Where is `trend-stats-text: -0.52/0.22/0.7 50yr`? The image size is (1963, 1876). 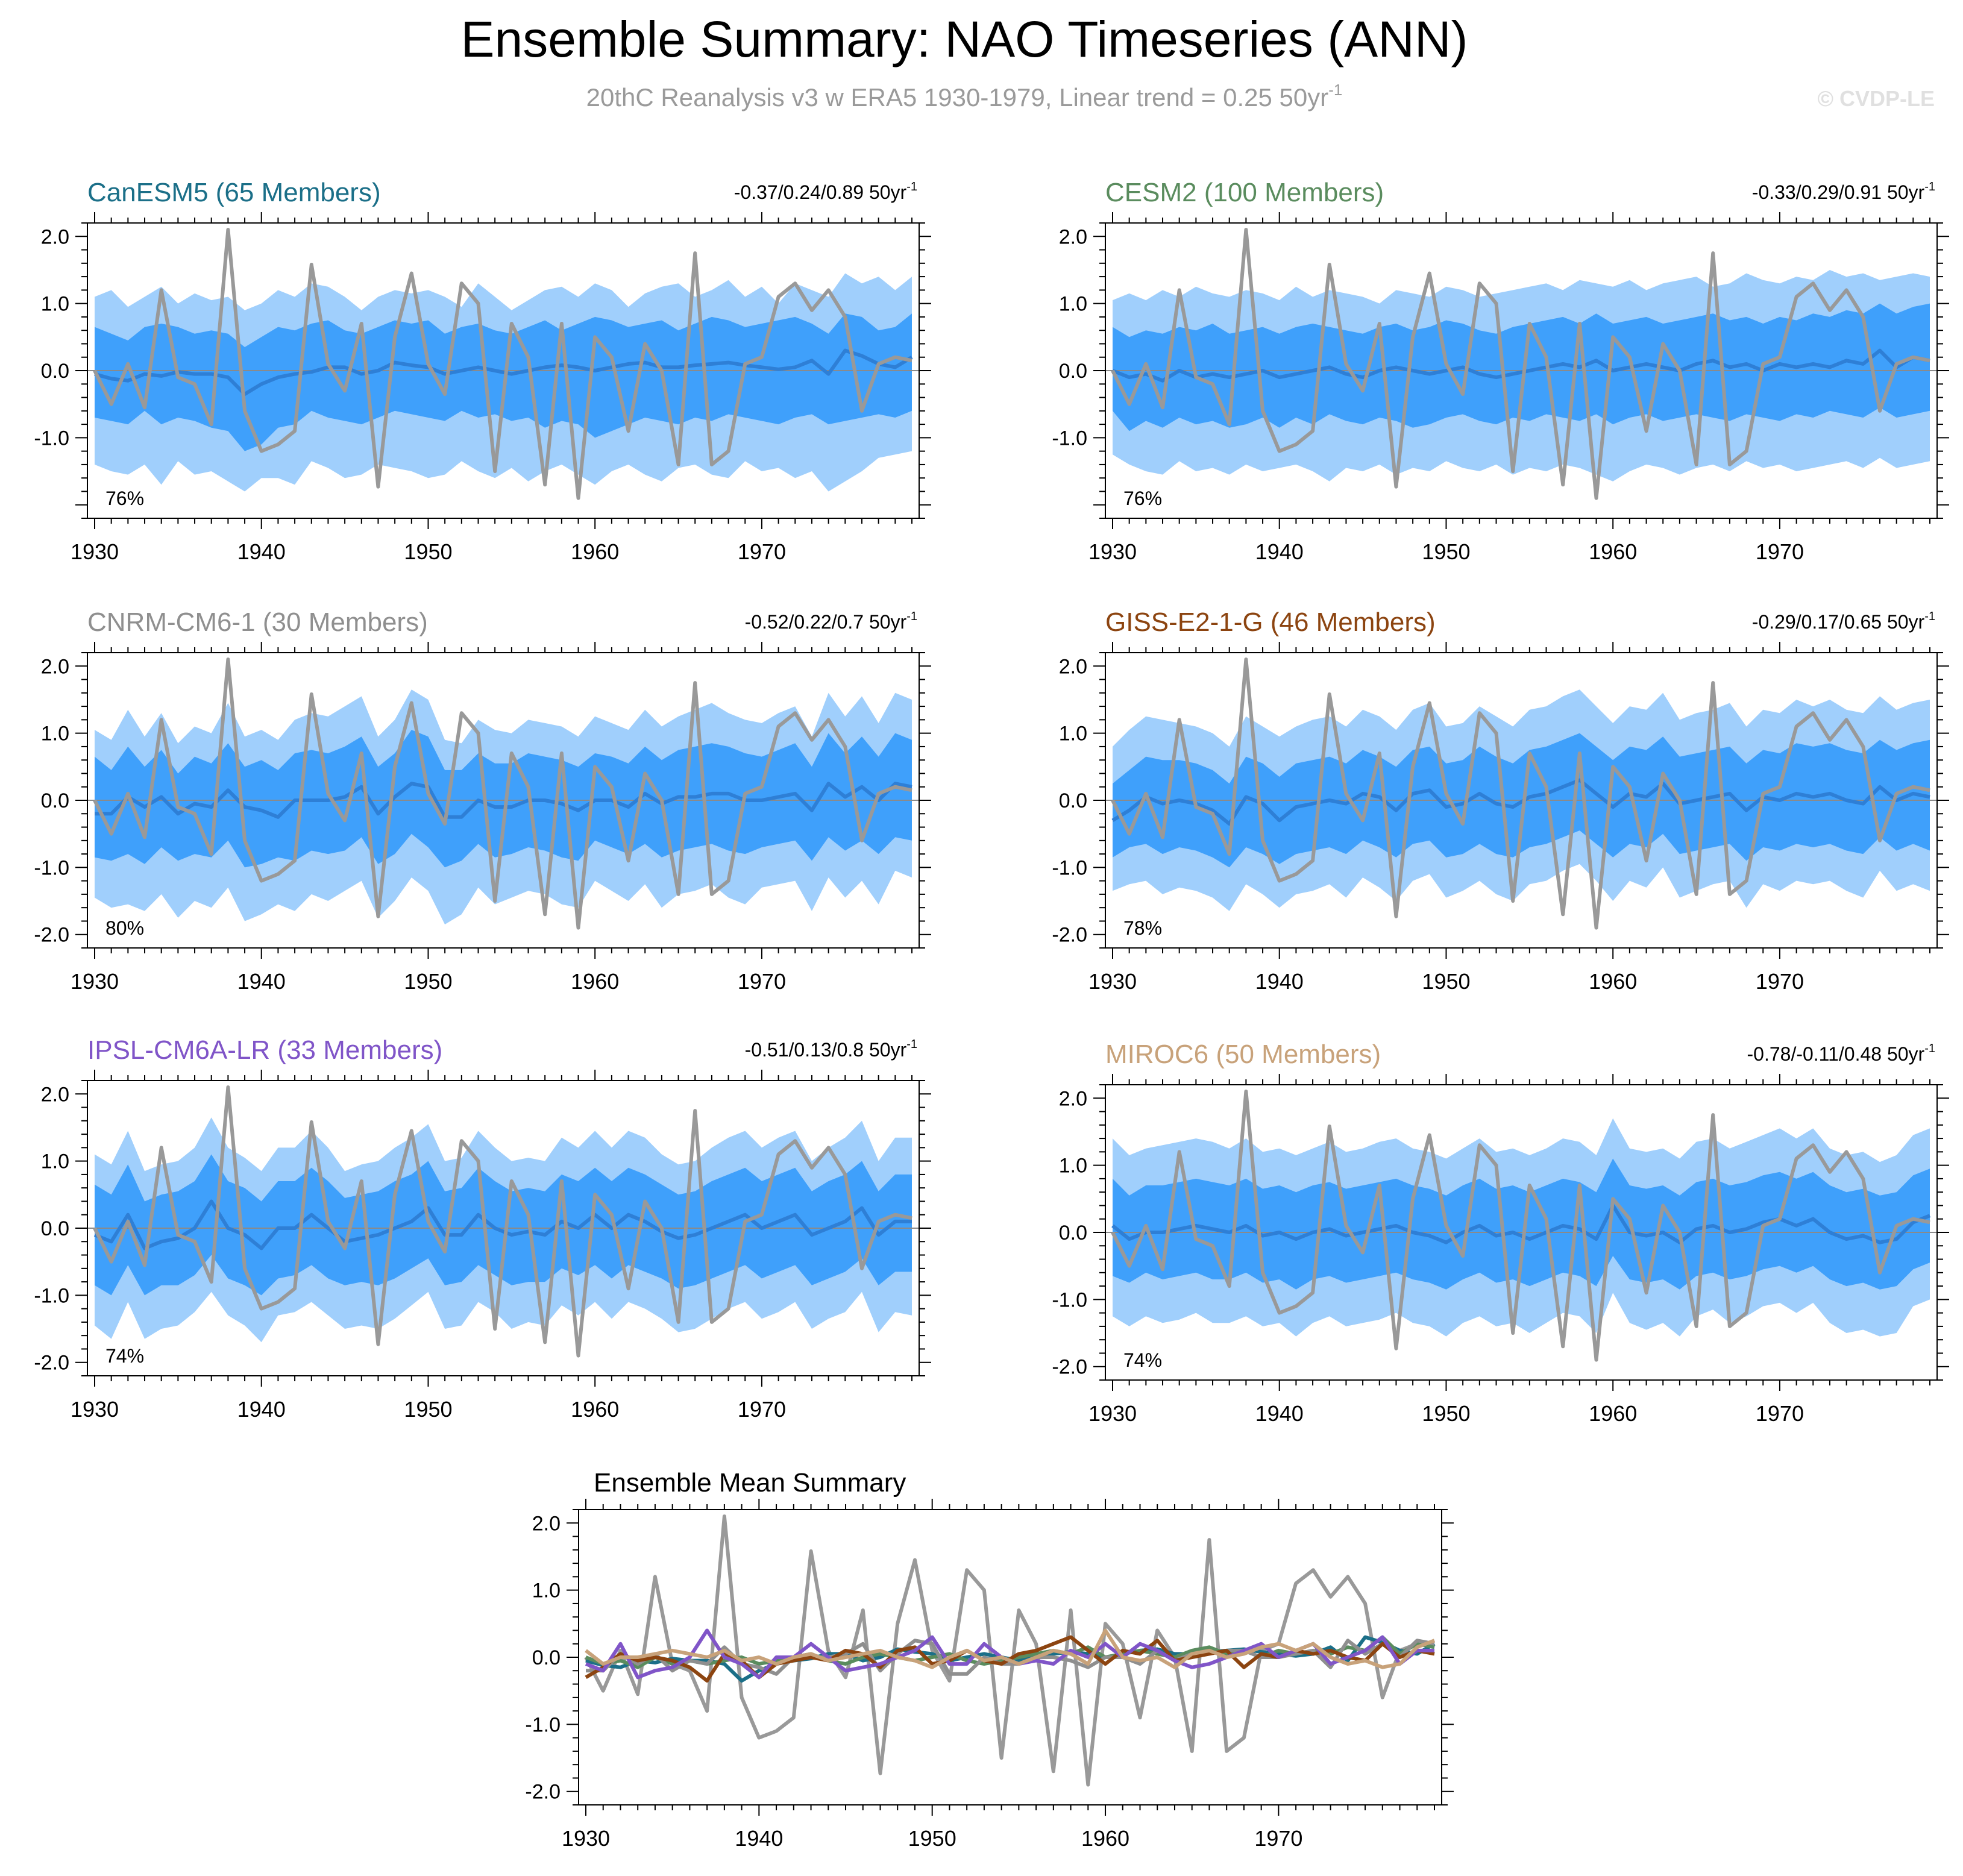 trend-stats-text: -0.52/0.22/0.7 50yr is located at coordinates (826, 622).